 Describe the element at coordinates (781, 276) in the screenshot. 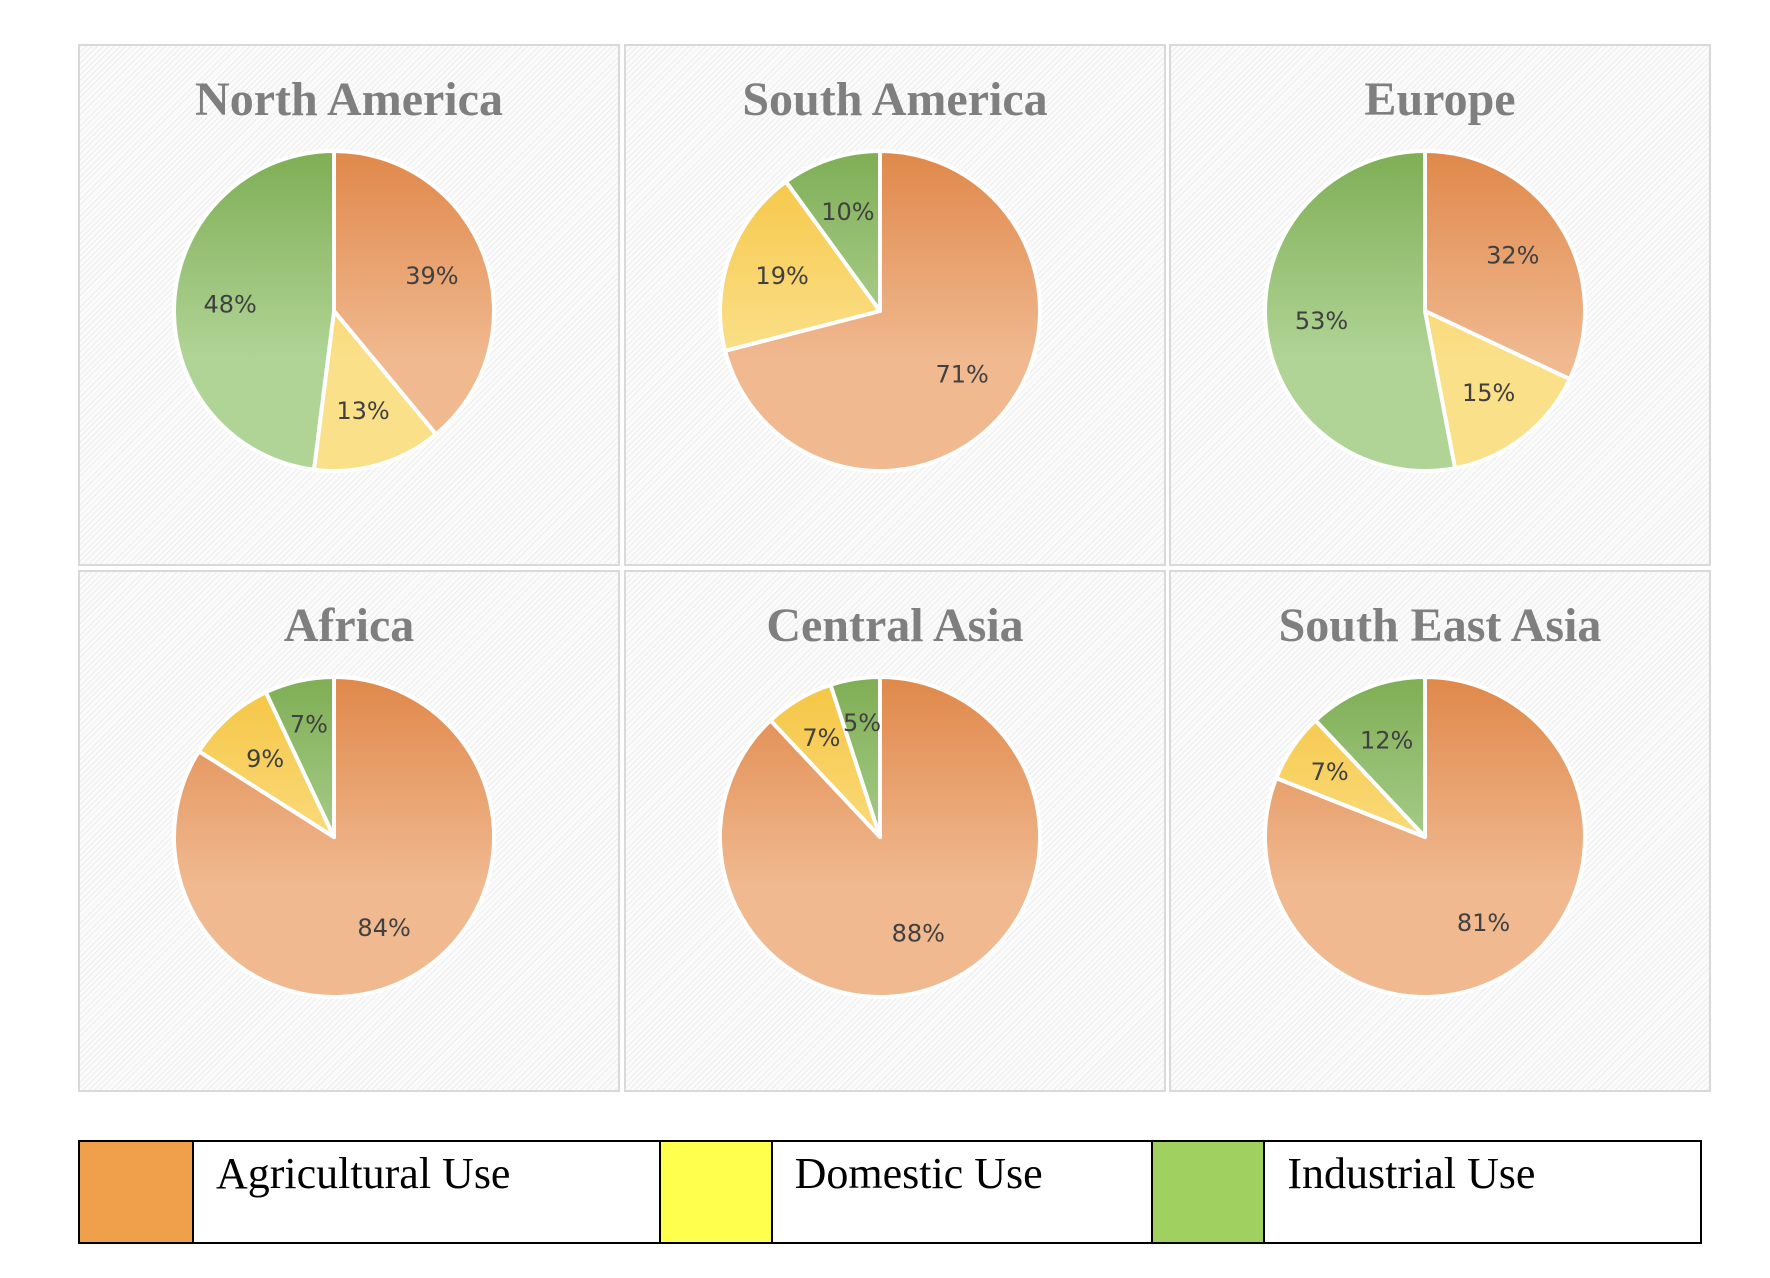

I see `pie-label-domestic: 19%` at that location.